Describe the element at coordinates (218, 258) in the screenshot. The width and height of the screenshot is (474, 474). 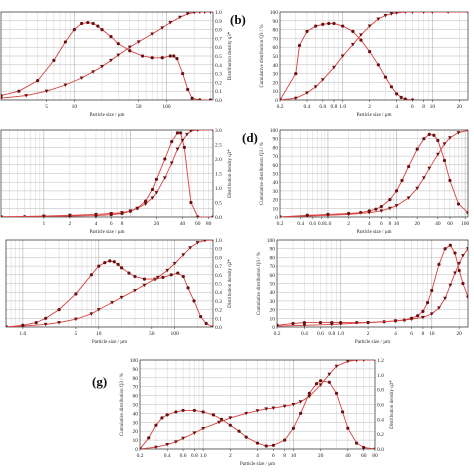
I see `y2-tick-label: 0.8` at that location.